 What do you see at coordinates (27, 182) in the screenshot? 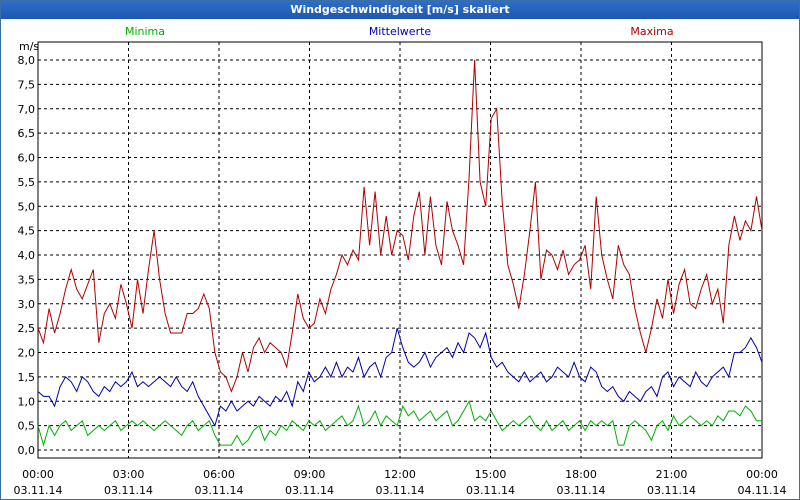
I see `y-tick-label: 5,5` at bounding box center [27, 182].